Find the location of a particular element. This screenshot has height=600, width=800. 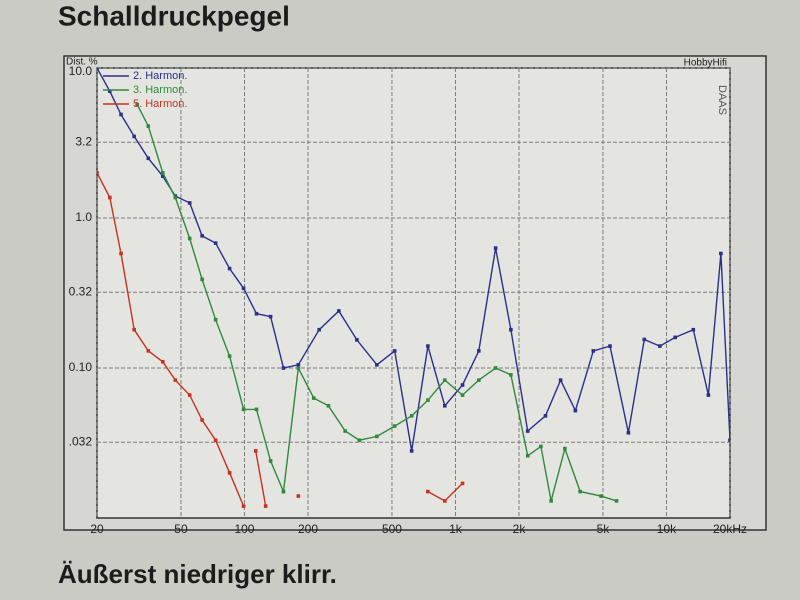

x-tick-label: 20kHz is located at coordinates (730, 529).